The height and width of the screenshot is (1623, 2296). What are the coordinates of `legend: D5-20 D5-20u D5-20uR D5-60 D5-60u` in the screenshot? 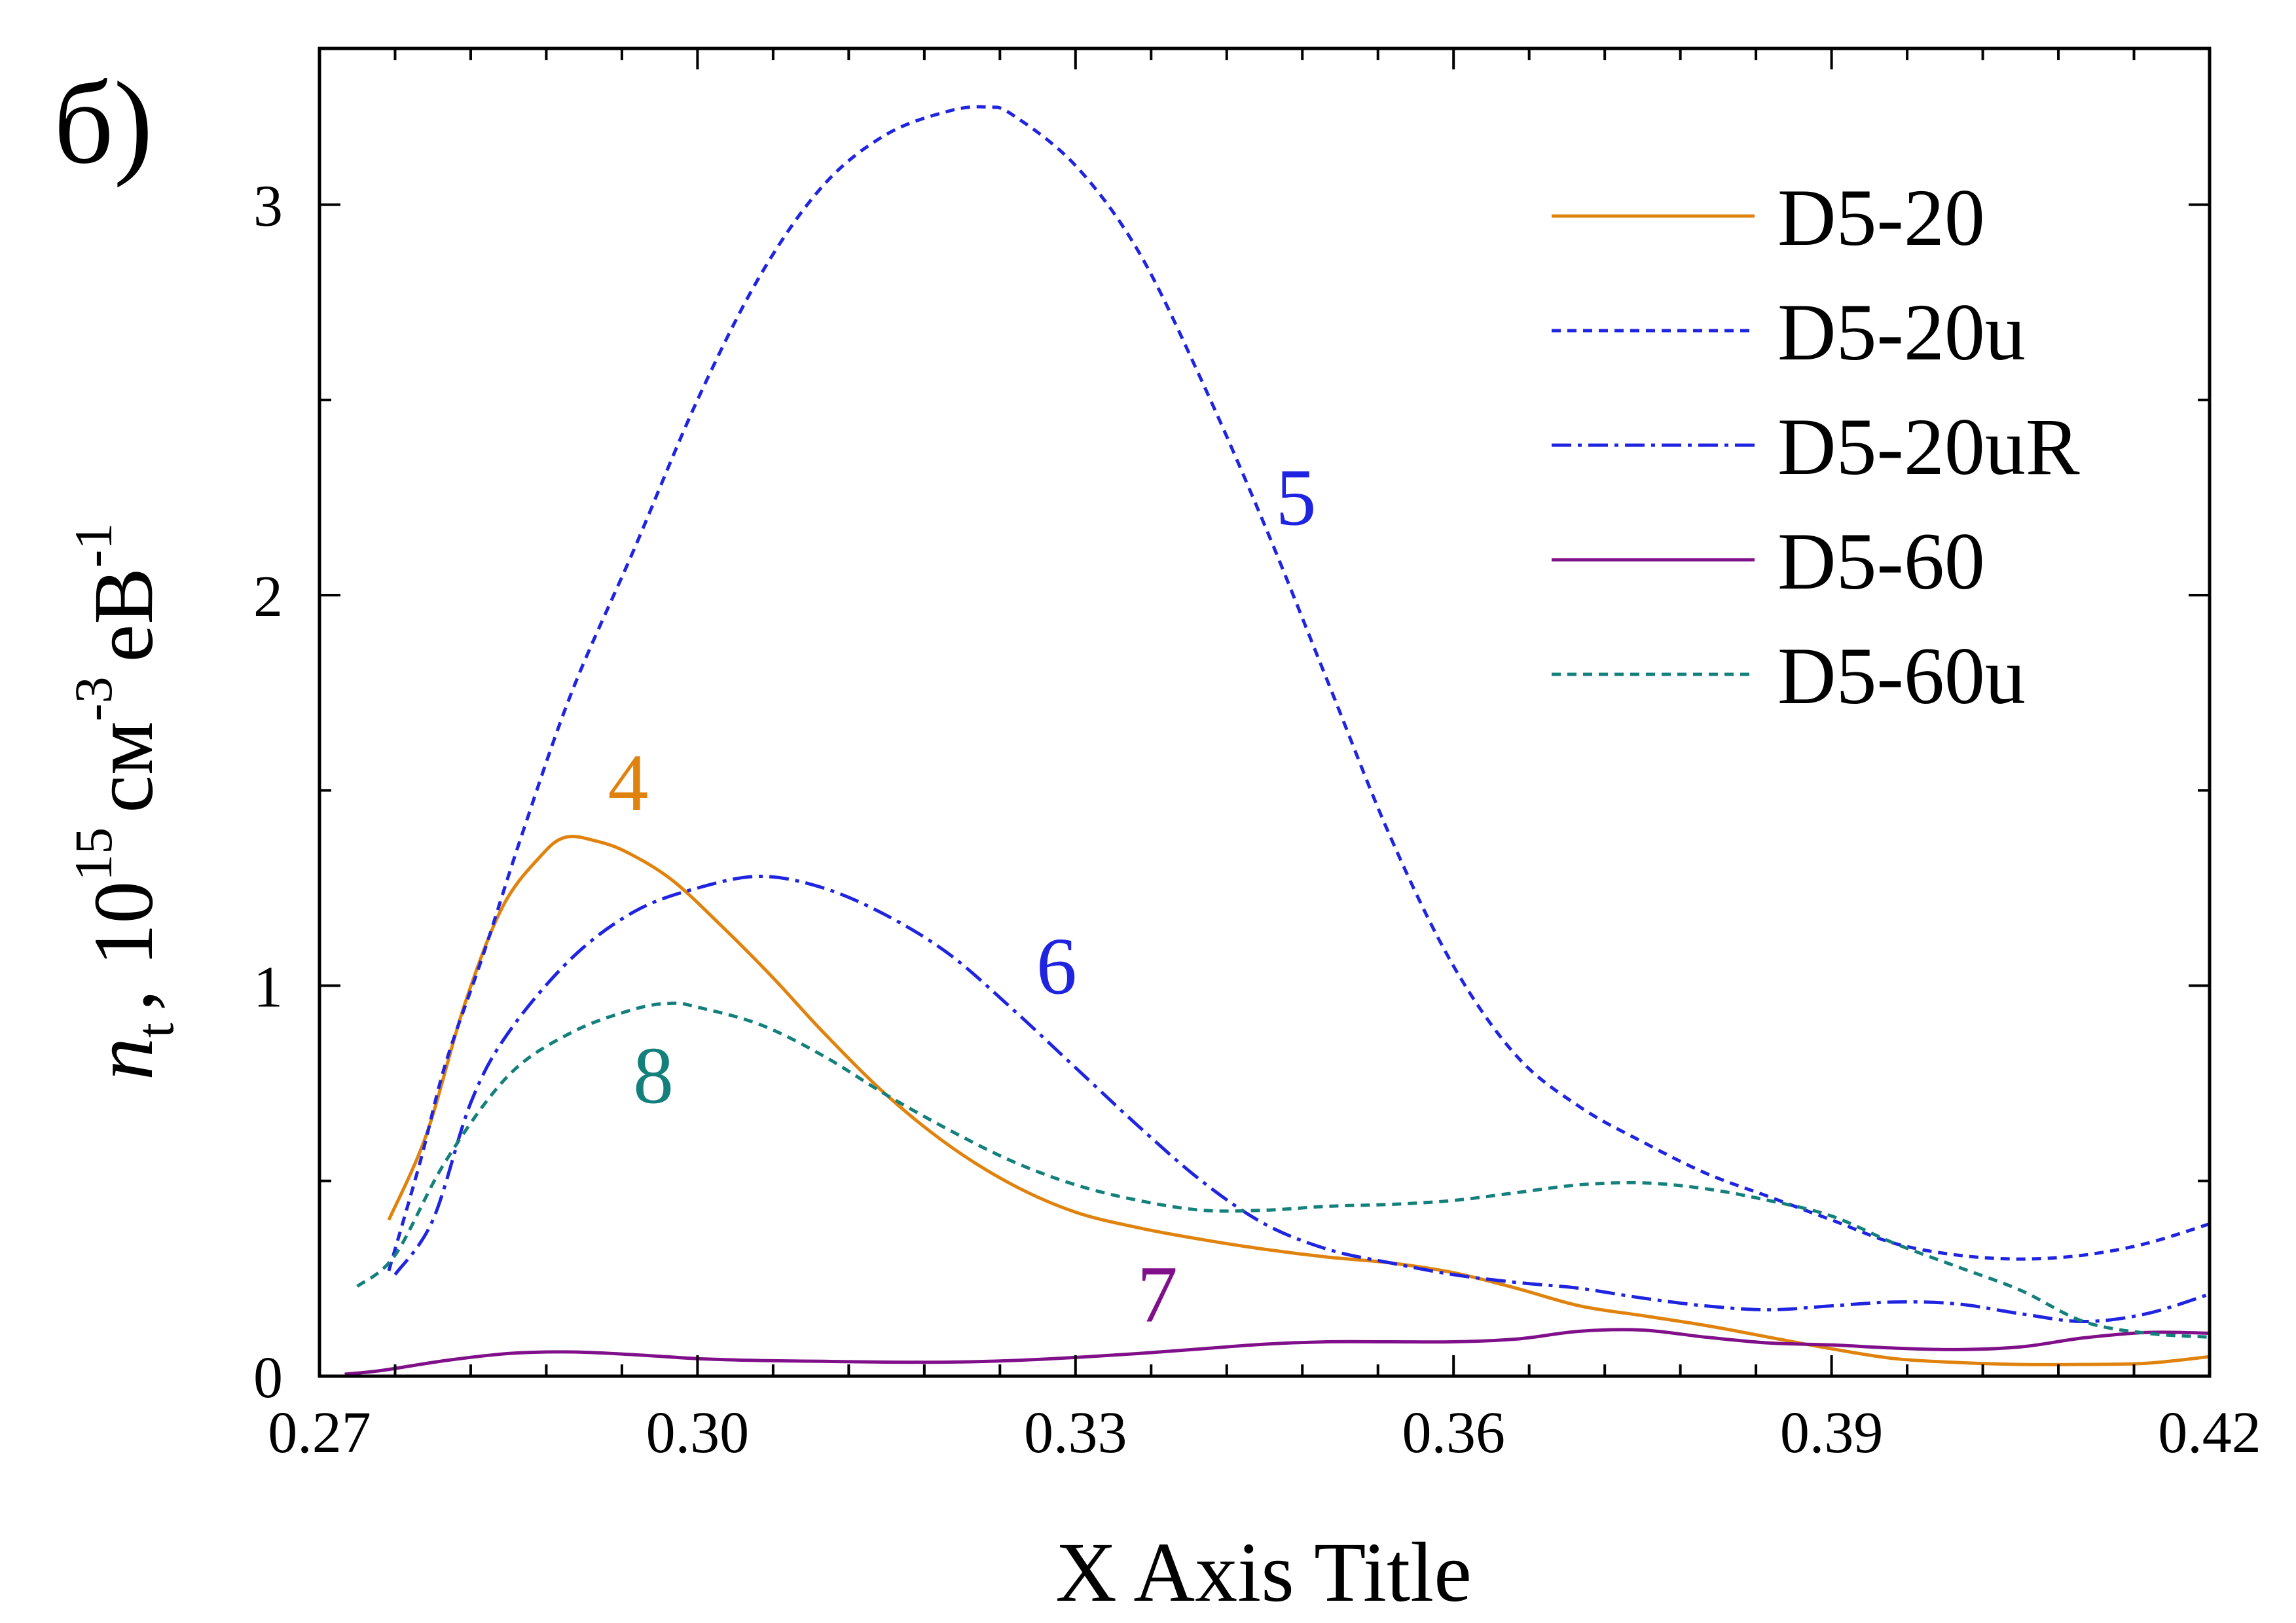 It's located at (1816, 447).